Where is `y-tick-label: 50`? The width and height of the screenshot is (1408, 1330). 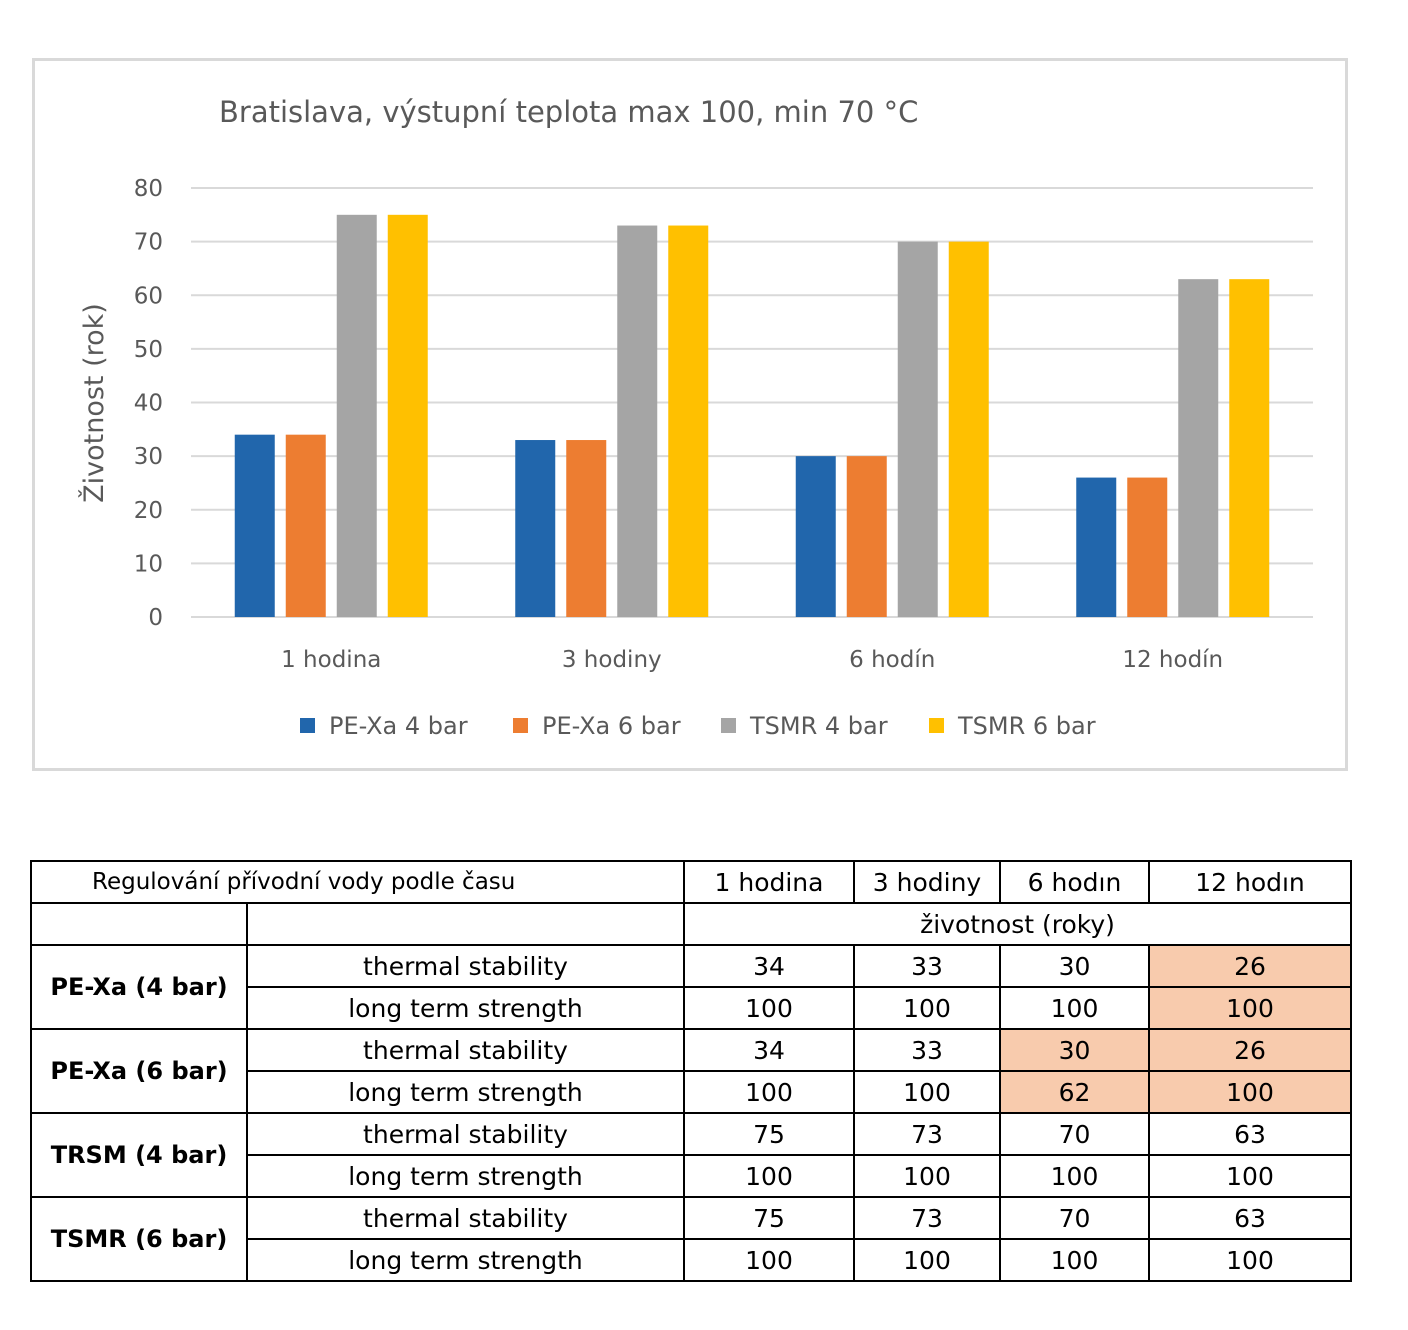 y-tick-label: 50 is located at coordinates (148, 350).